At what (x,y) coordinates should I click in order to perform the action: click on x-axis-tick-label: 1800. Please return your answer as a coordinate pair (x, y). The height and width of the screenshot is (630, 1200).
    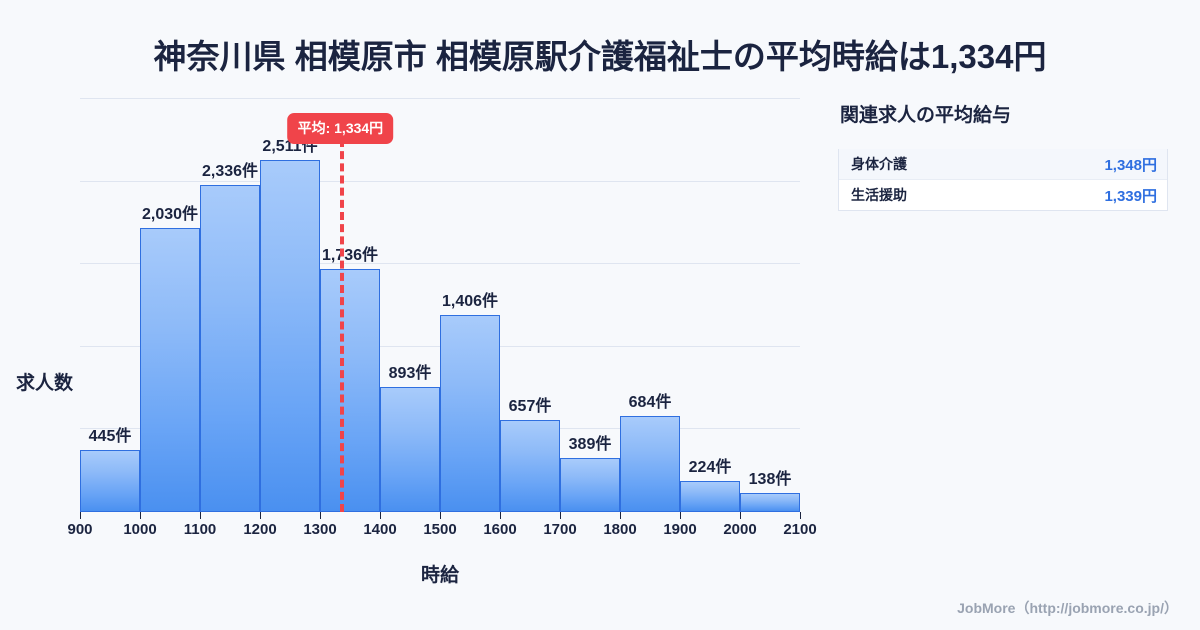
    Looking at the image, I should click on (620, 529).